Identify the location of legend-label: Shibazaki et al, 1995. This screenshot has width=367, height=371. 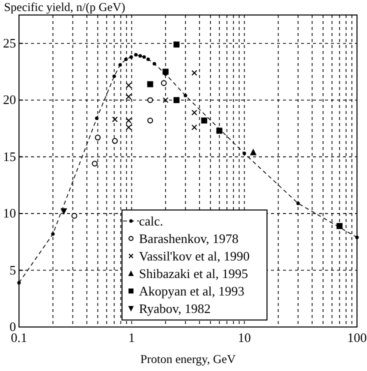
(193, 273).